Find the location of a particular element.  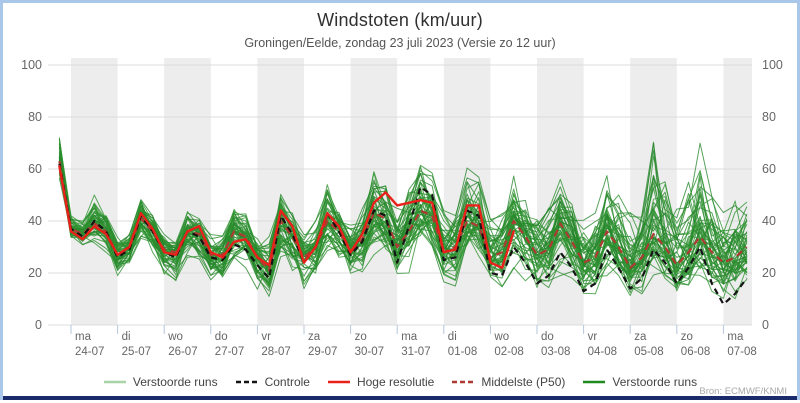

x-tick-label-27-07: do 27-07 is located at coordinates (229, 344).